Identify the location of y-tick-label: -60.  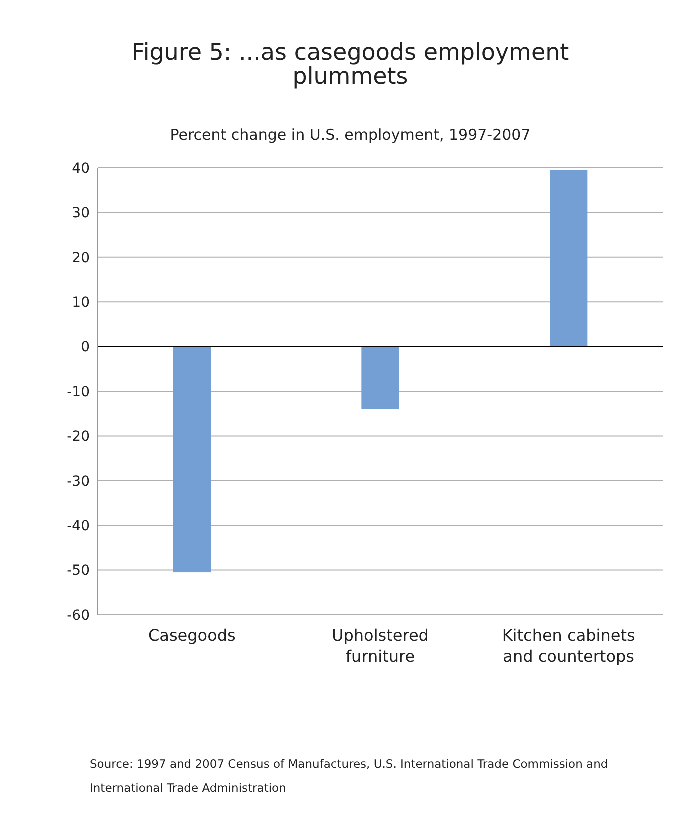
(78, 616).